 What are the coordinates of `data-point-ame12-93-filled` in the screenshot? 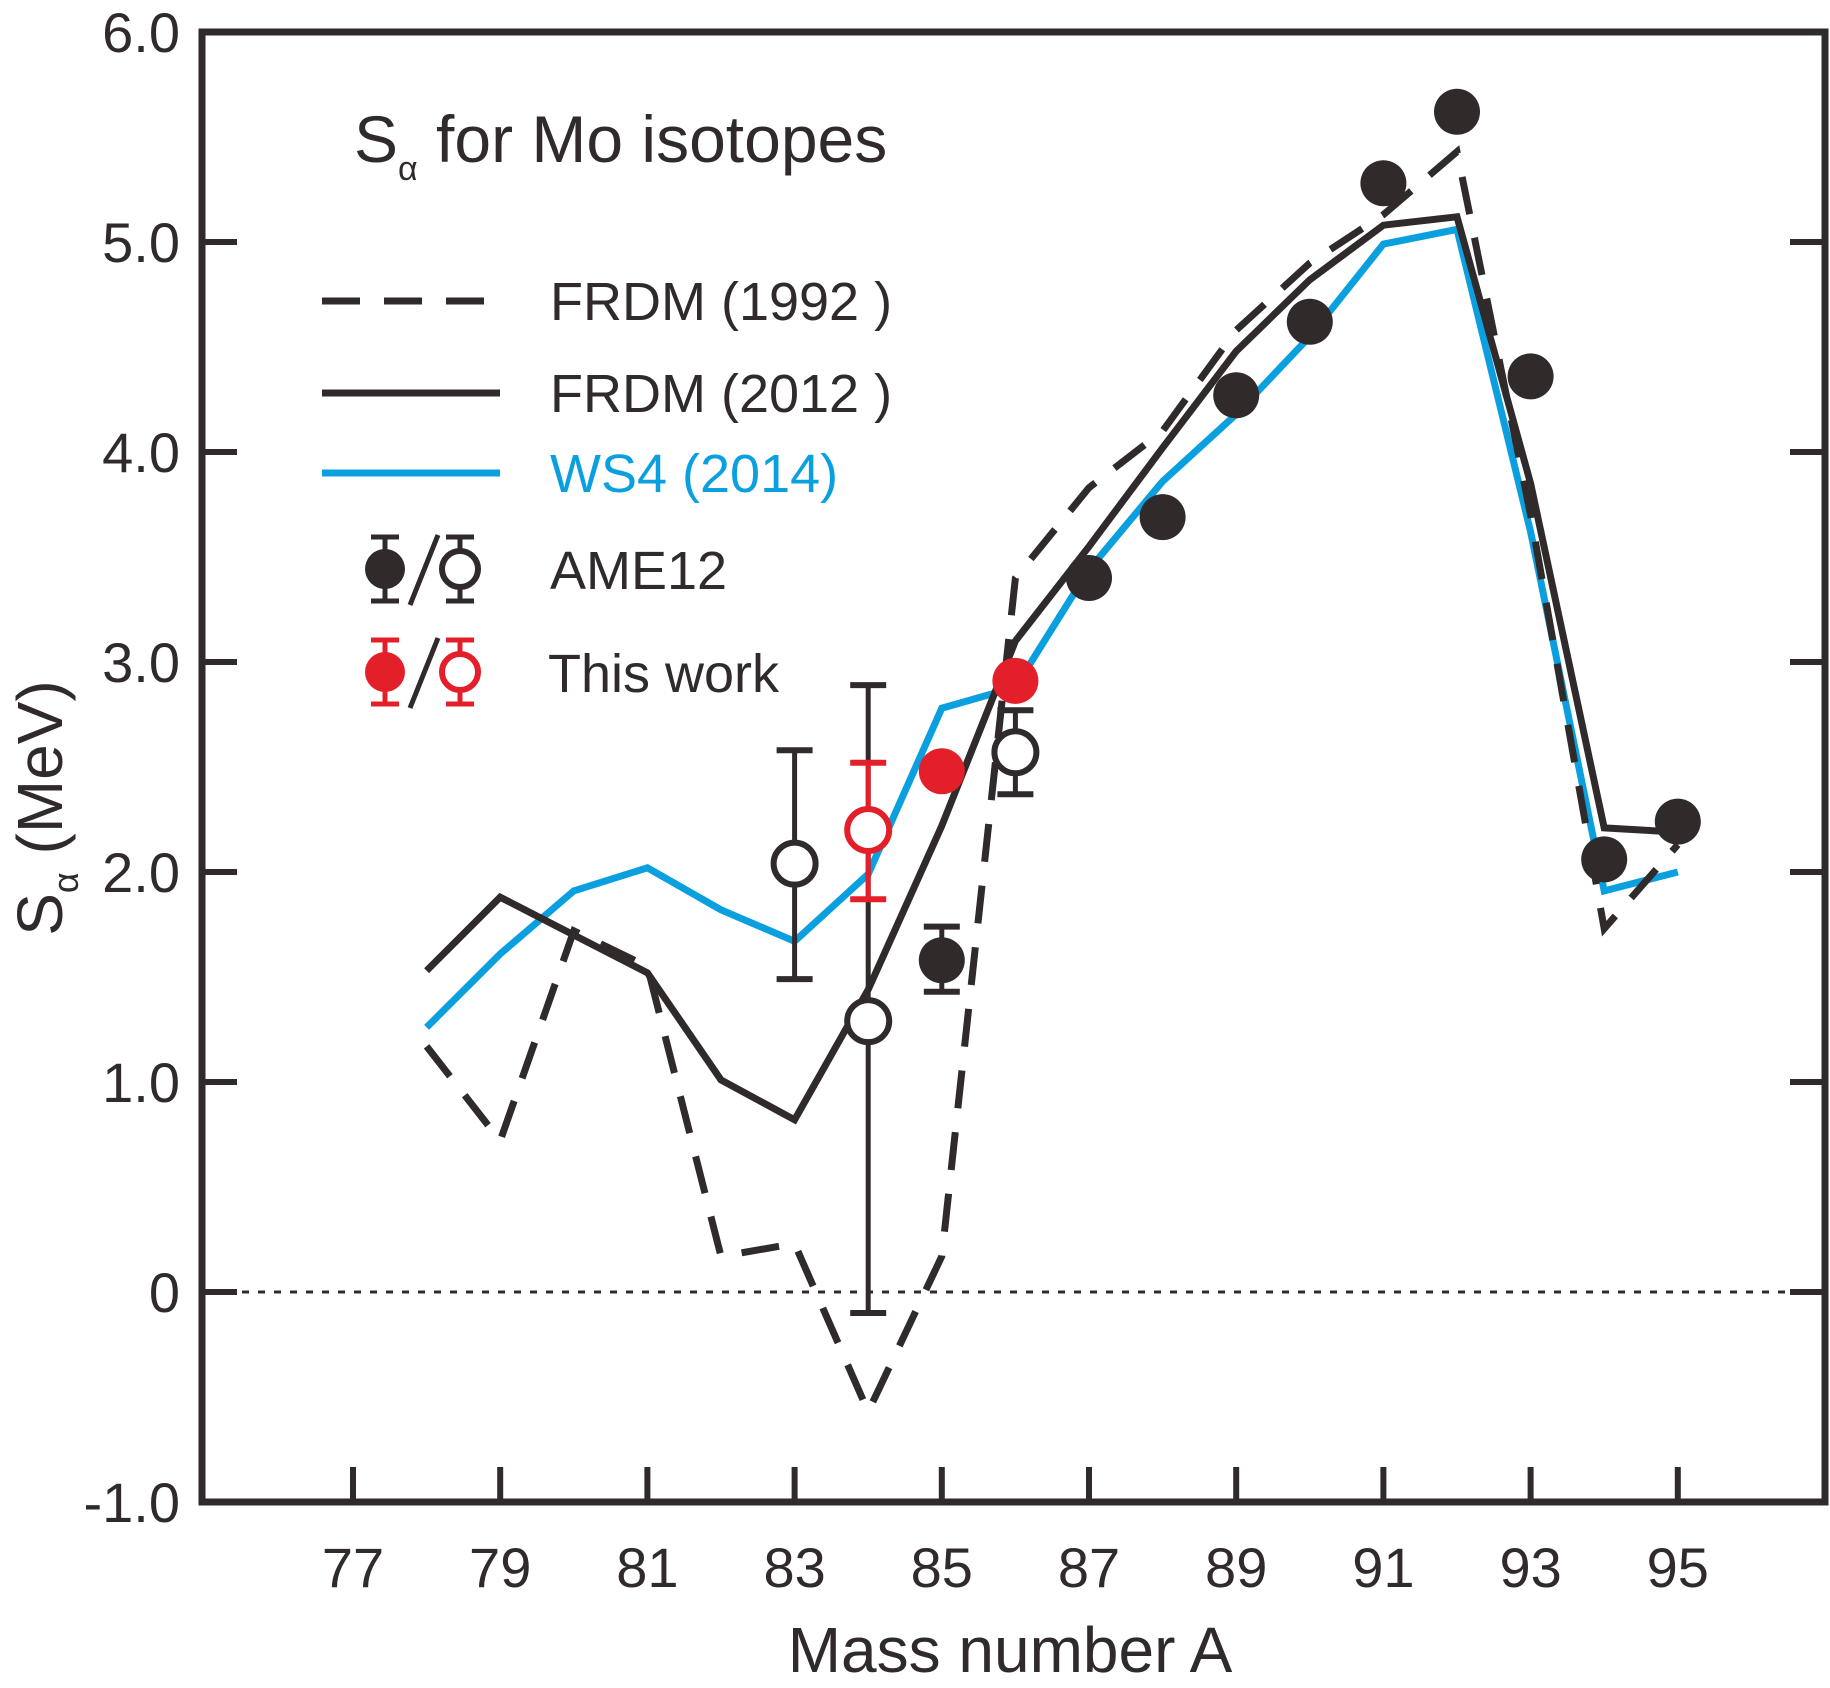 It's located at (1530, 376).